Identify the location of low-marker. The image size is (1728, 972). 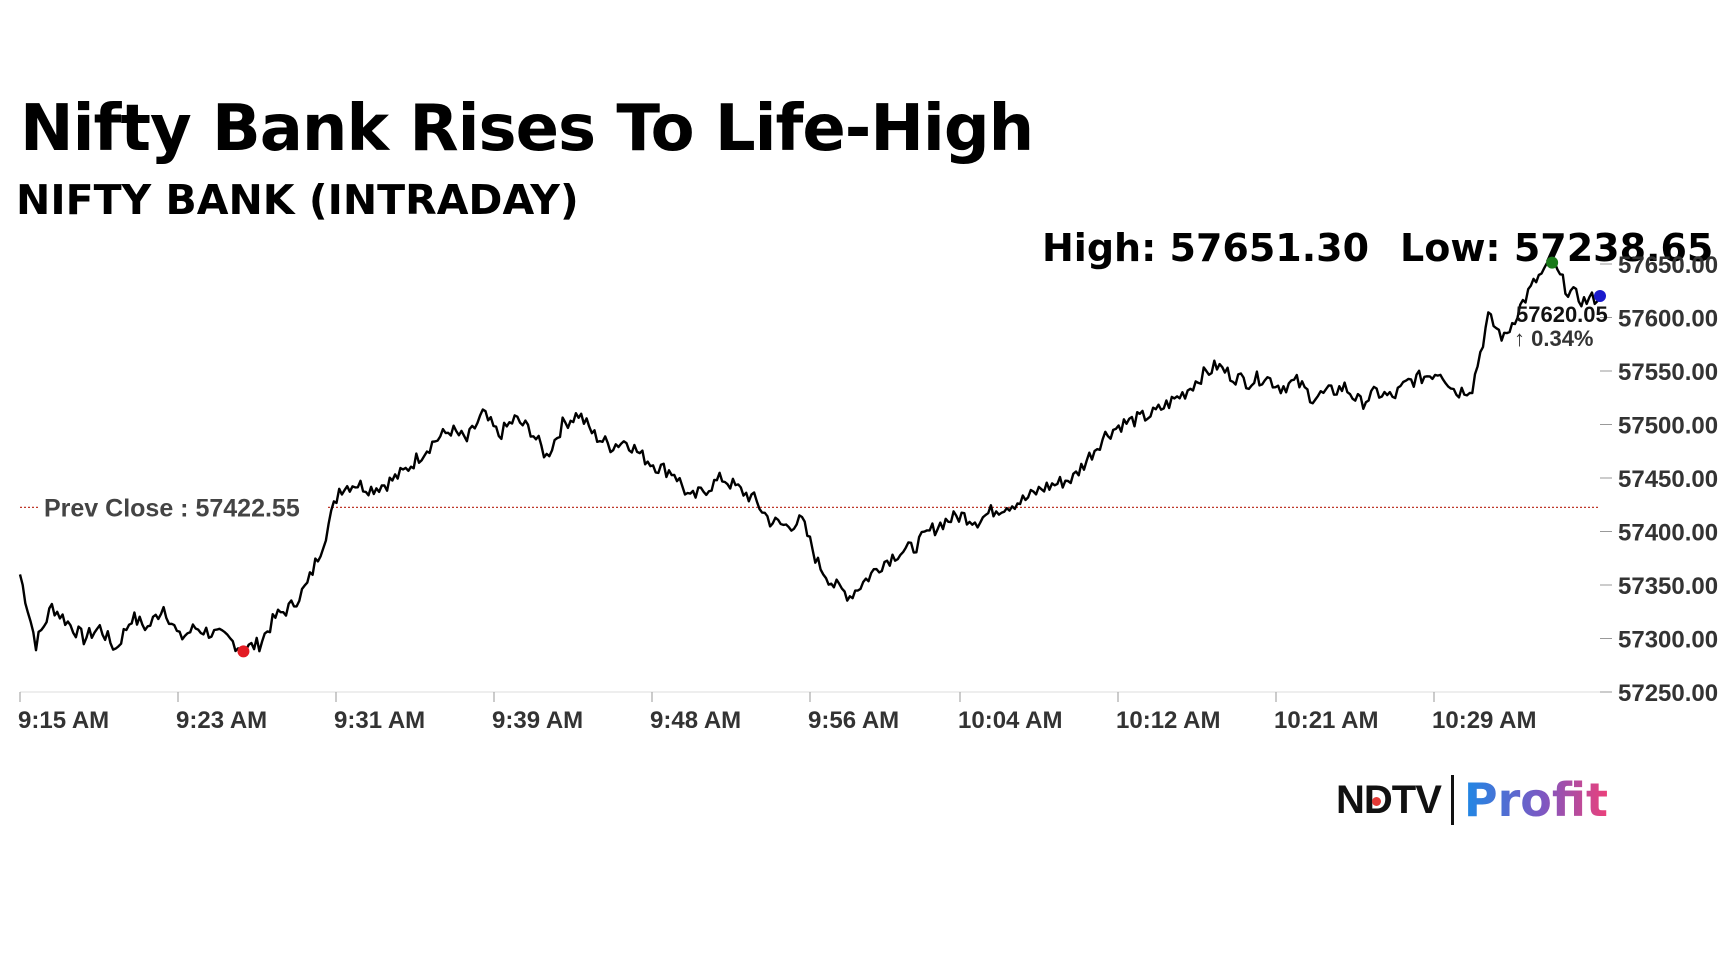
(243, 651).